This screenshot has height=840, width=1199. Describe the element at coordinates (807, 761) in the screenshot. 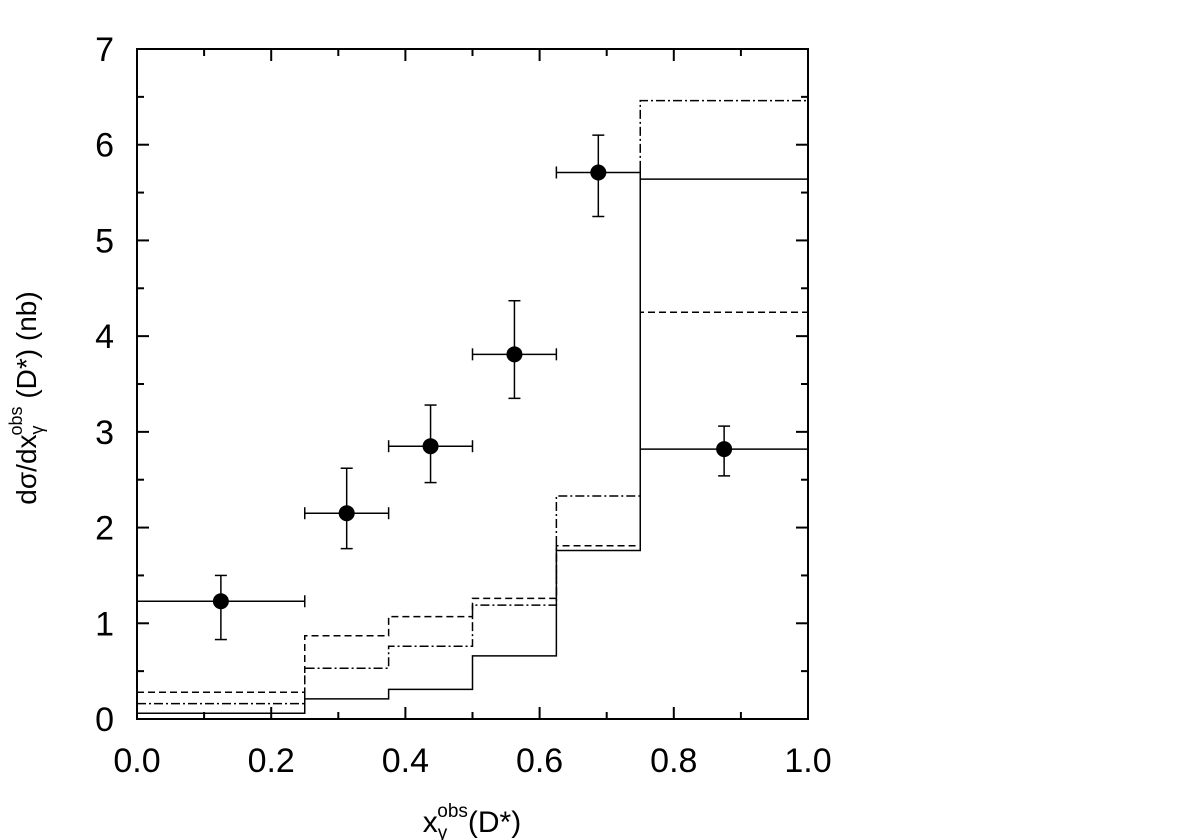

I see `x-tick-label: 1.0` at that location.